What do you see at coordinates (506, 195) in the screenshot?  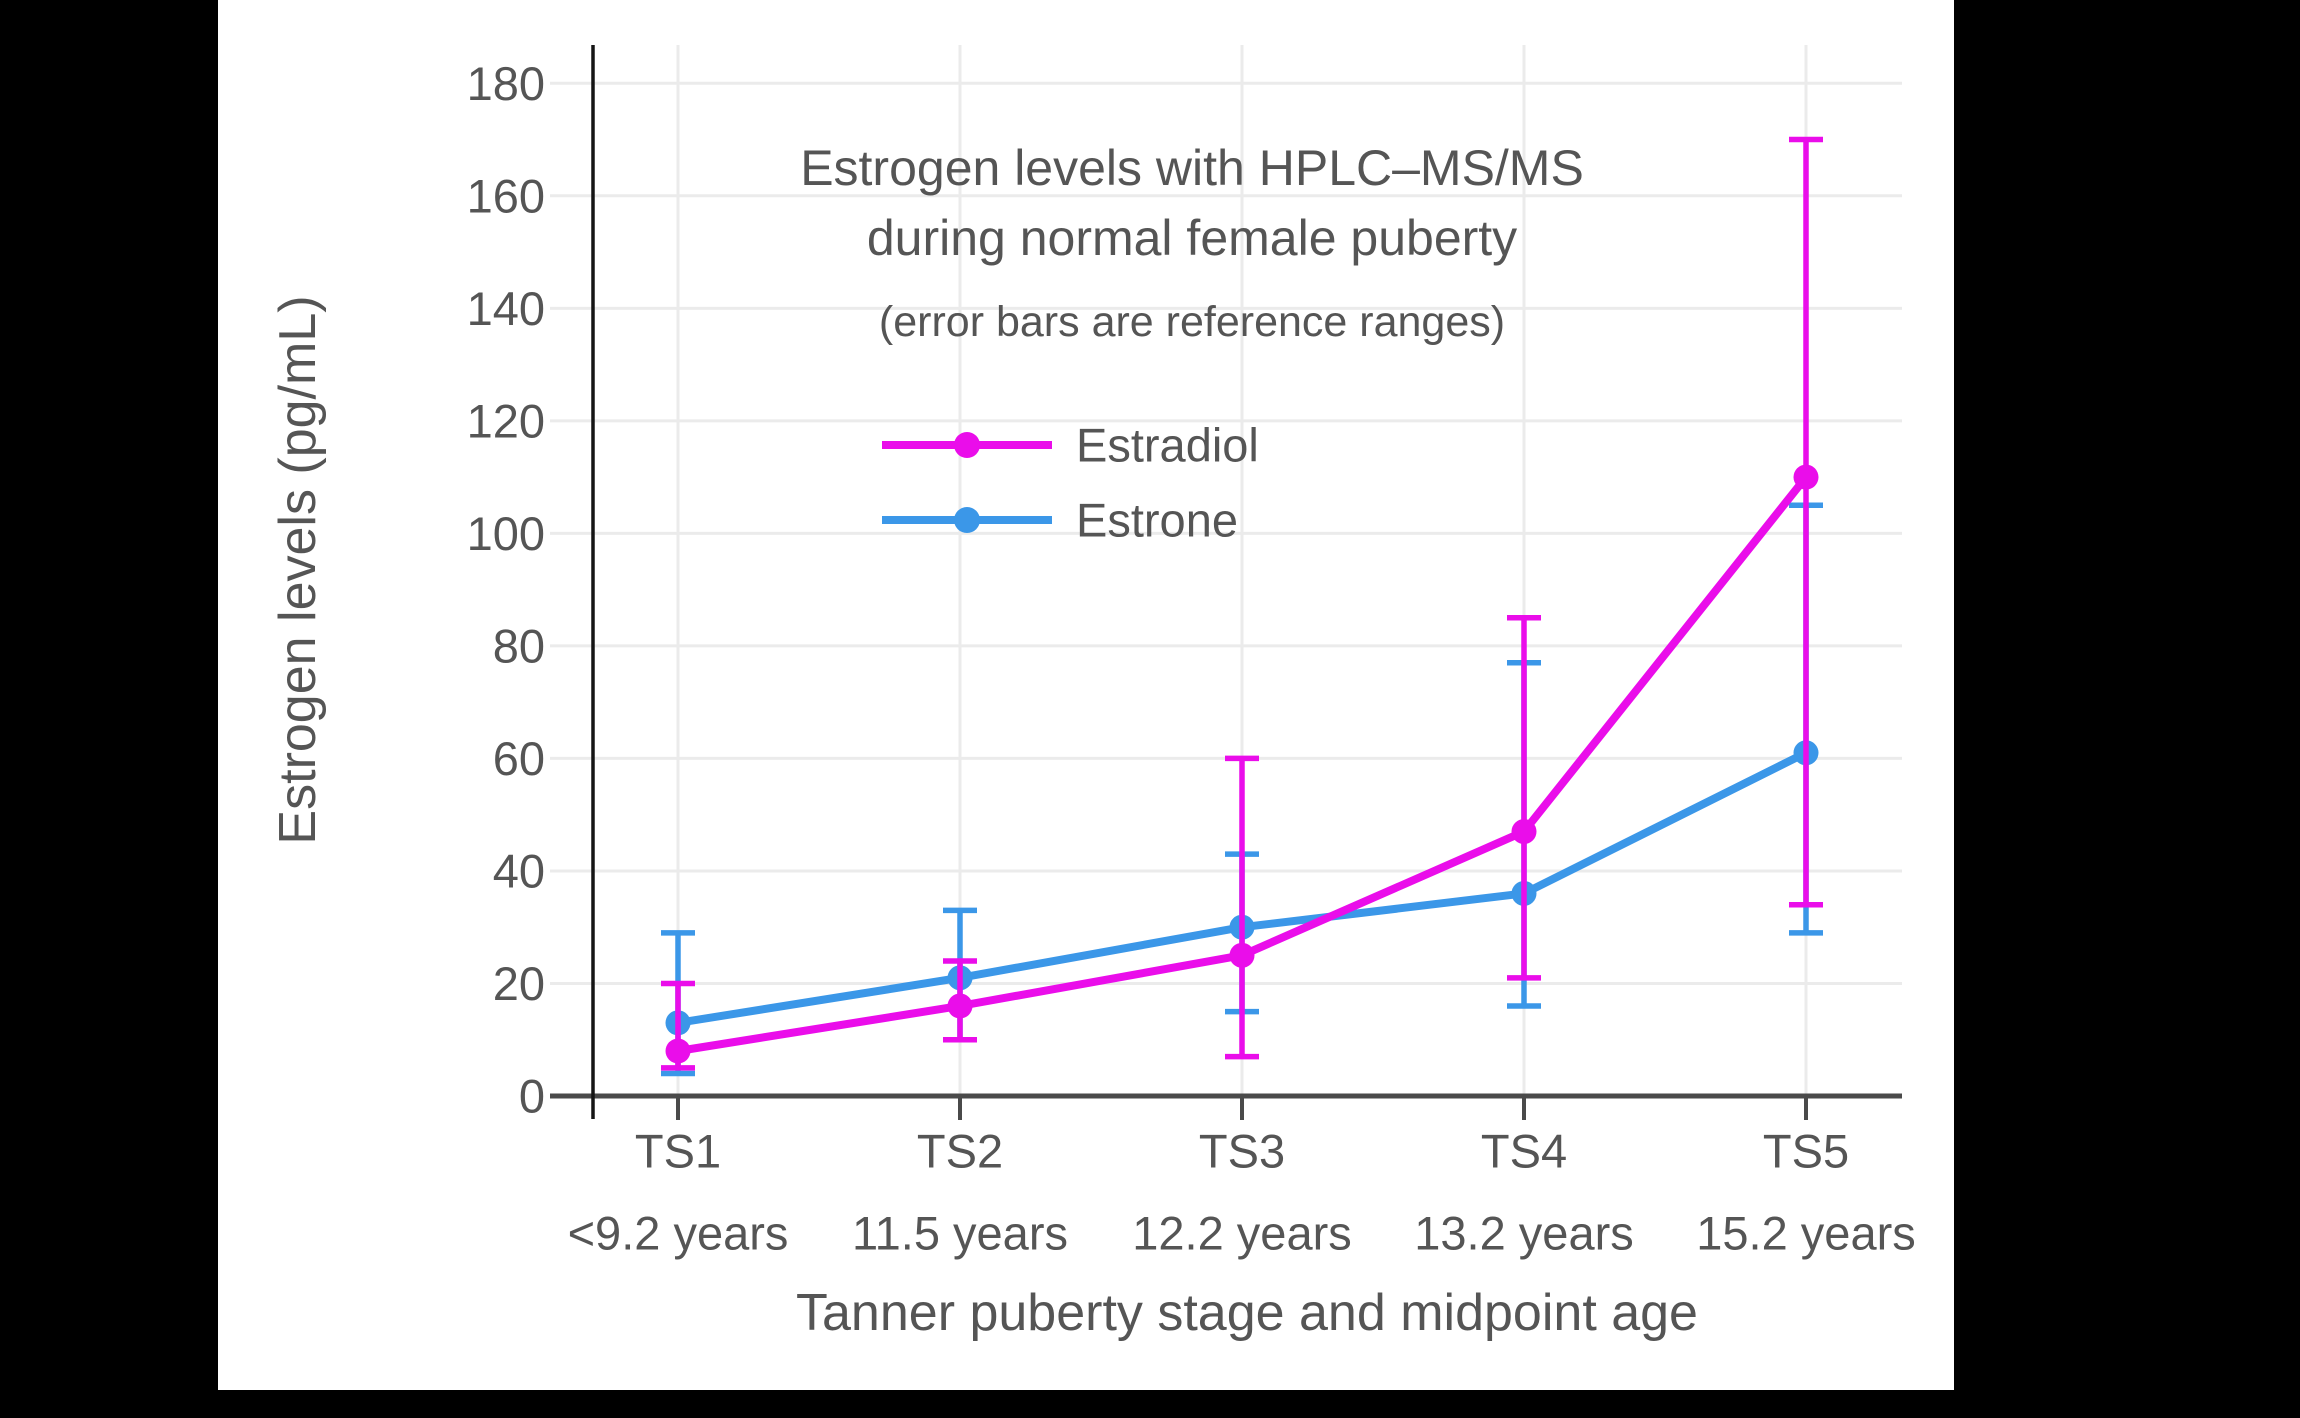 I see `y-tick-label-160: 160` at bounding box center [506, 195].